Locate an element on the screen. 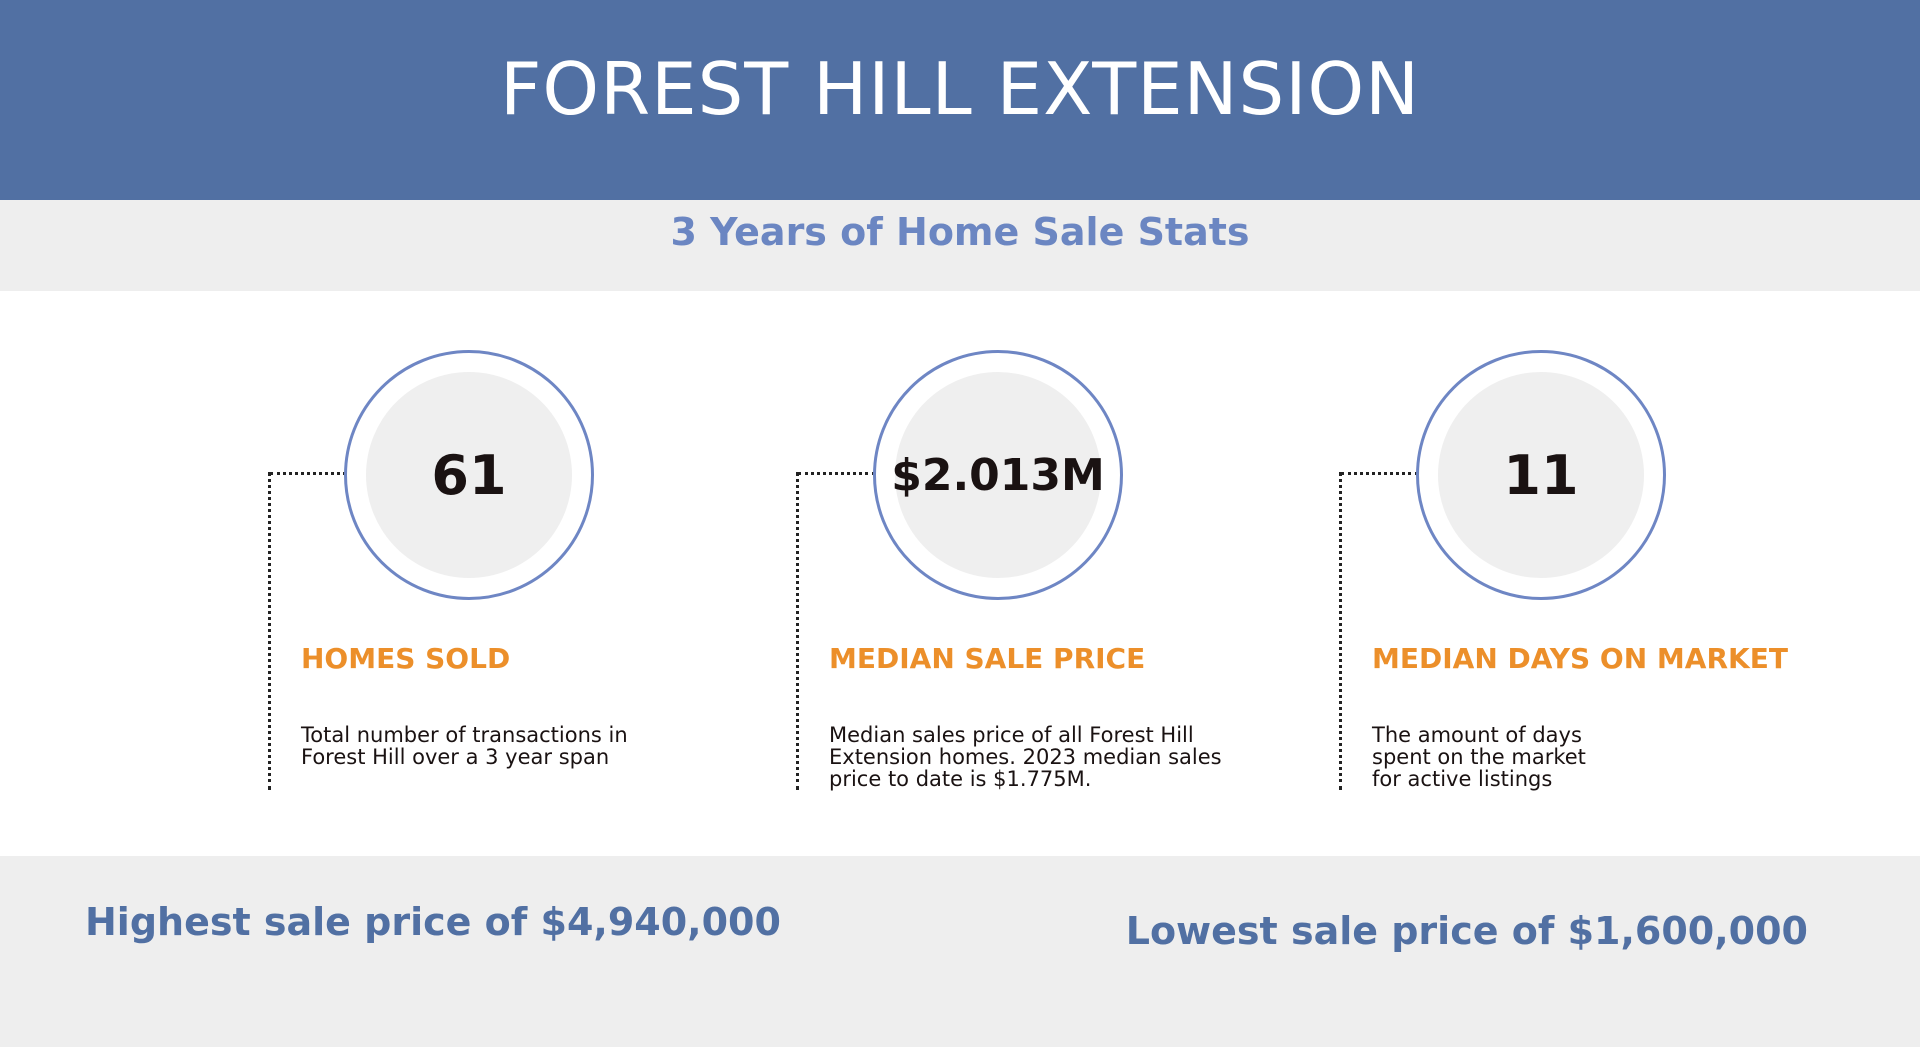 This screenshot has width=1920, height=1047. stat-value: 61 is located at coordinates (469, 475).